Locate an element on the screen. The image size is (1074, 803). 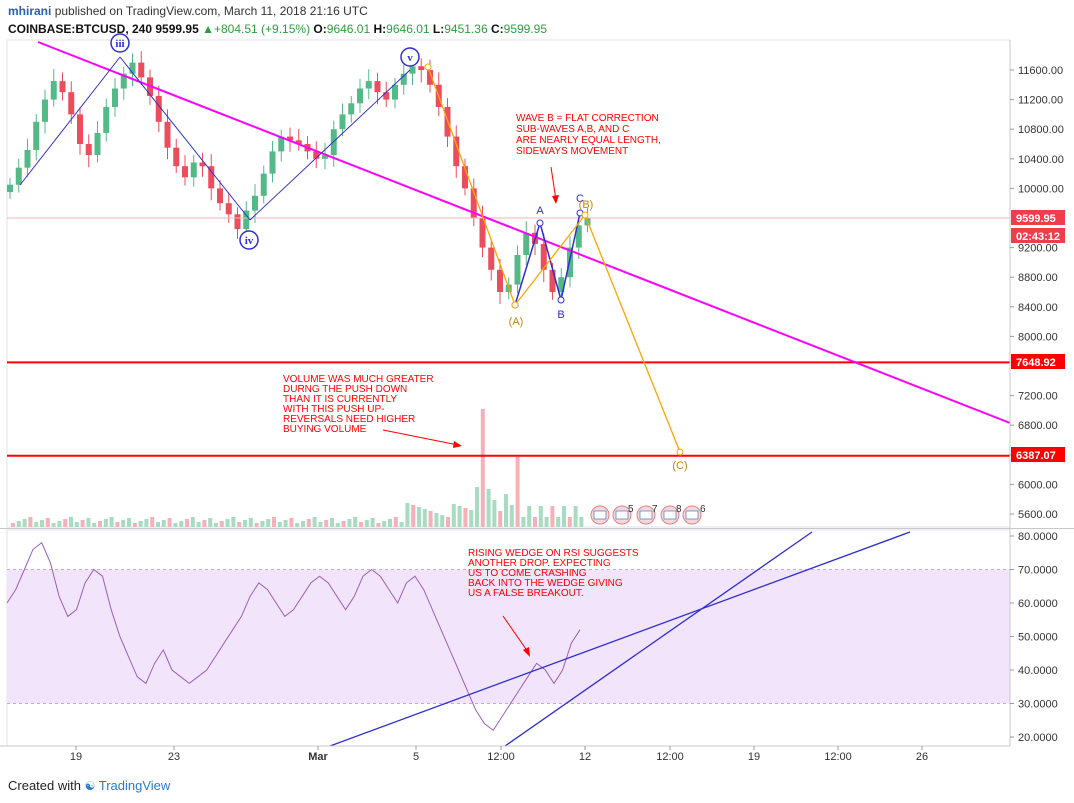
author-name: mhirani is located at coordinates (30, 11).